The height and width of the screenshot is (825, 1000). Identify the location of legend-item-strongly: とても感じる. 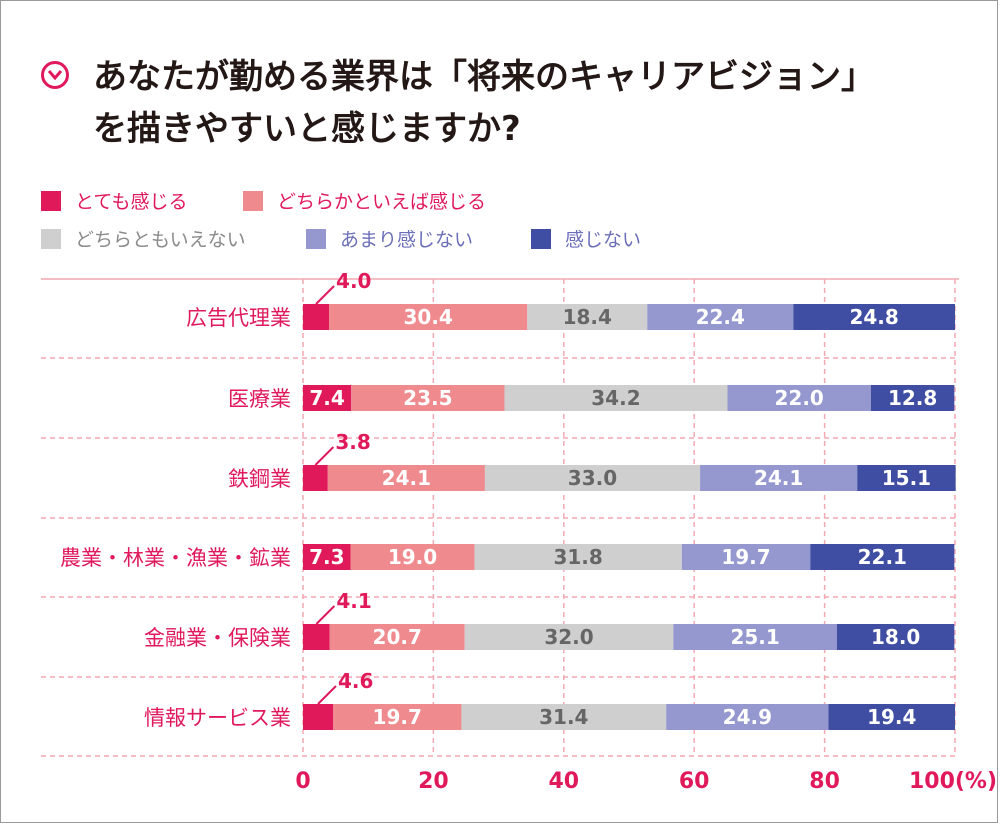
(114, 200).